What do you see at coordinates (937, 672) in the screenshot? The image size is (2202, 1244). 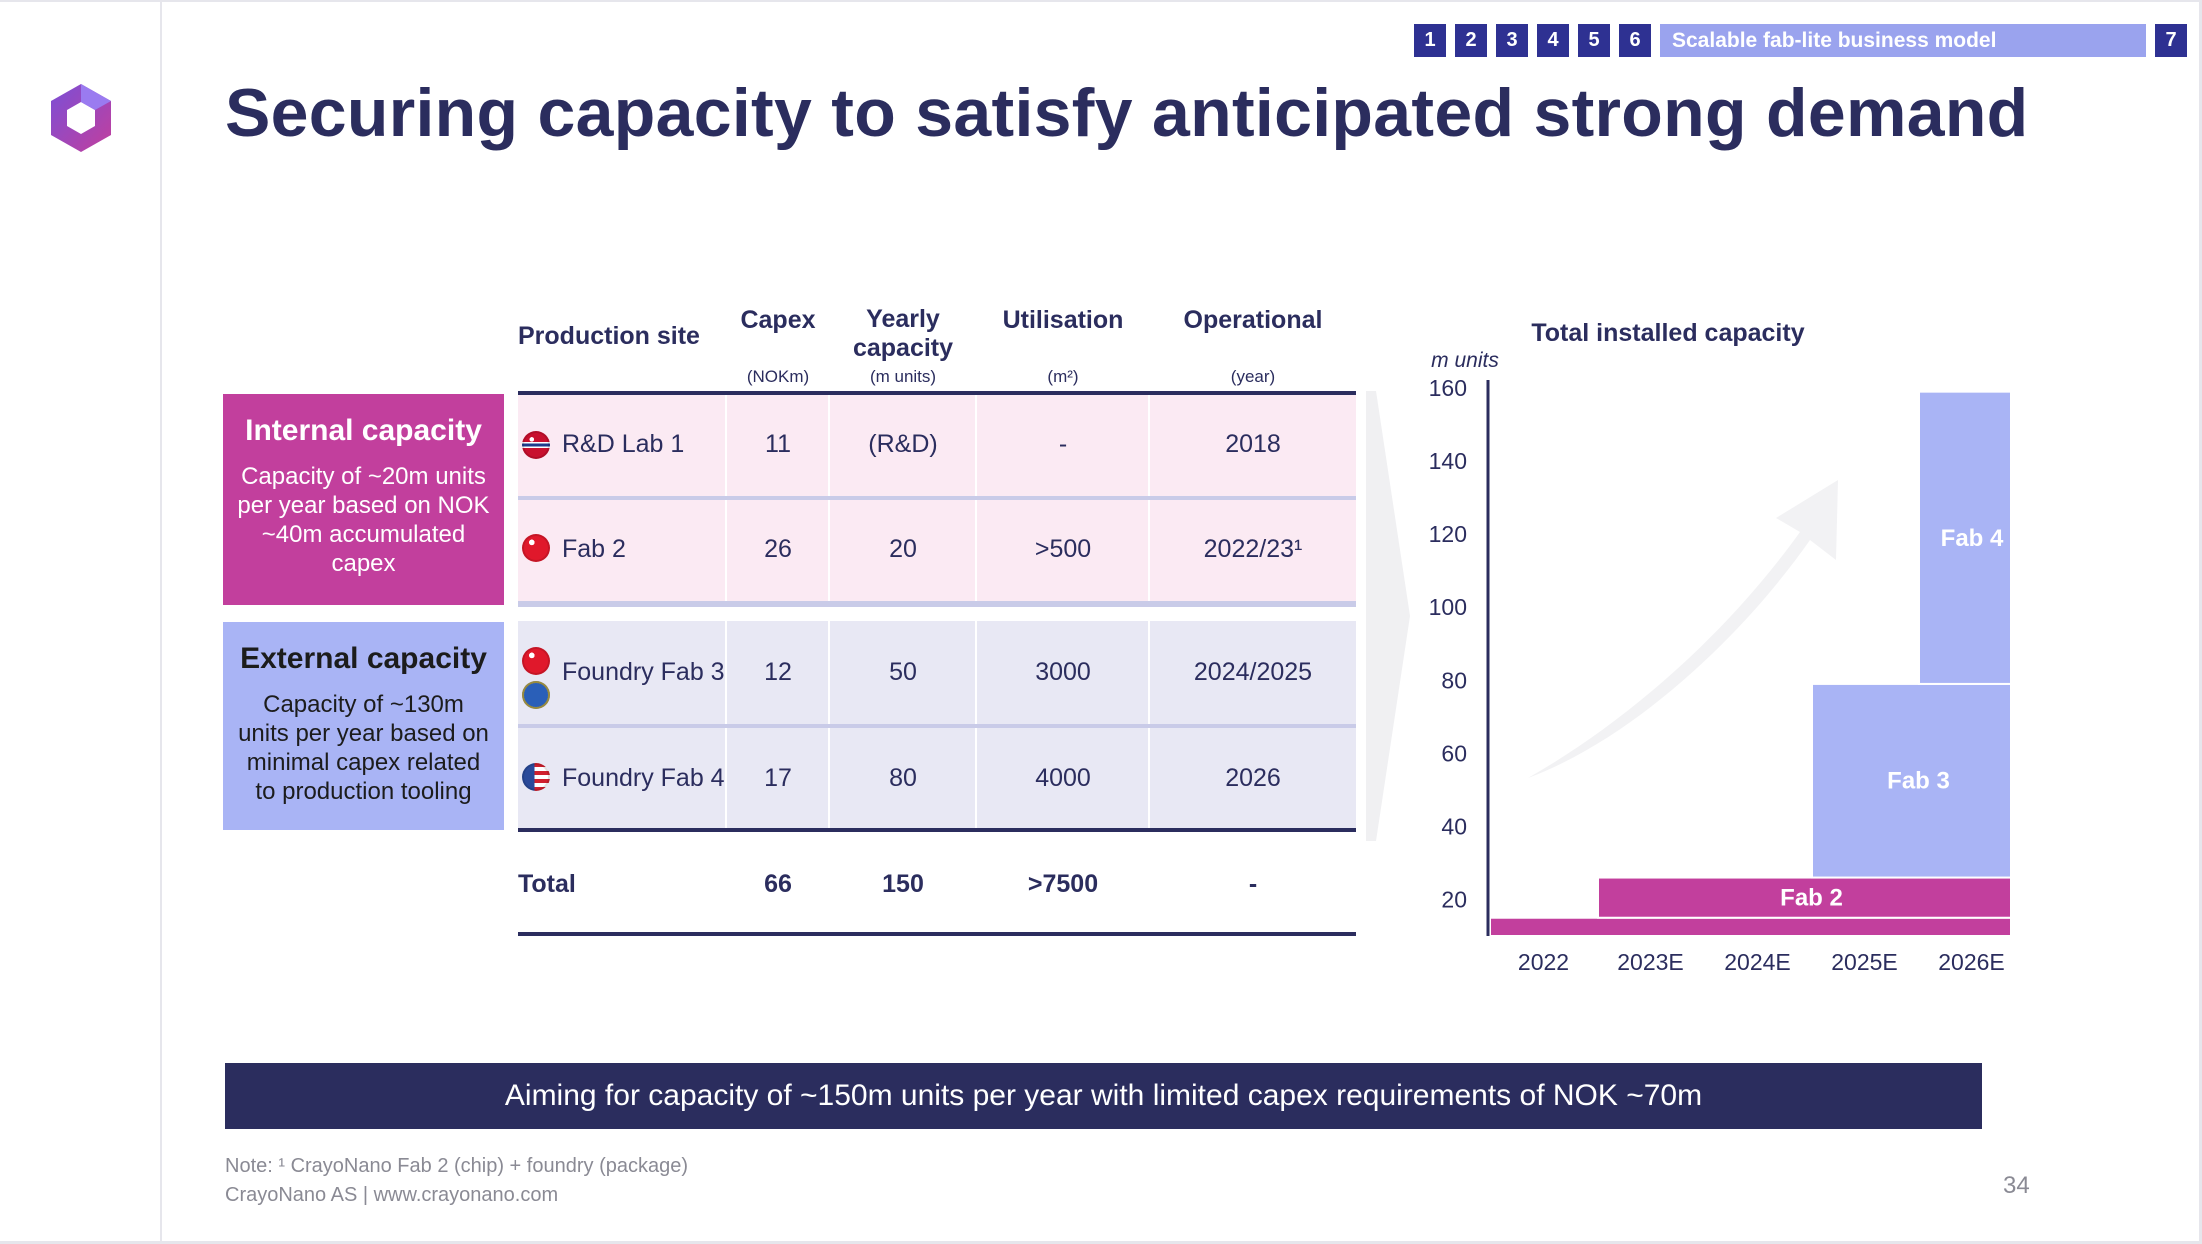 I see `table-row: Foundry Fab 3 12 50 3000 2024/2025` at bounding box center [937, 672].